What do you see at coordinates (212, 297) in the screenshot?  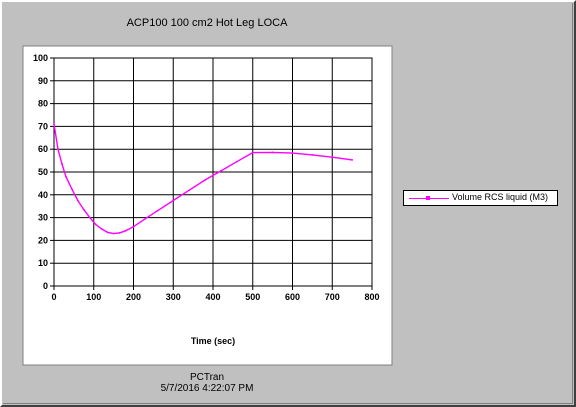 I see `x-tick-label: 400` at bounding box center [212, 297].